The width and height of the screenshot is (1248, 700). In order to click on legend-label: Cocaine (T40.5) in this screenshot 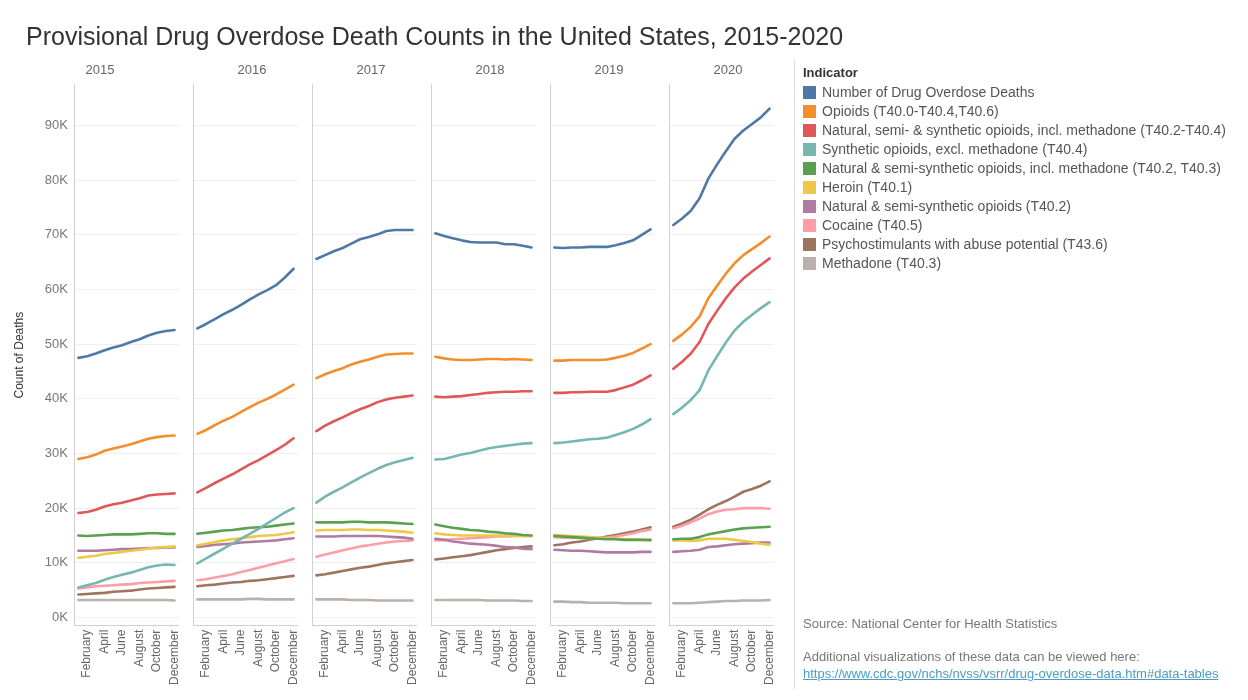, I will do `click(872, 225)`.